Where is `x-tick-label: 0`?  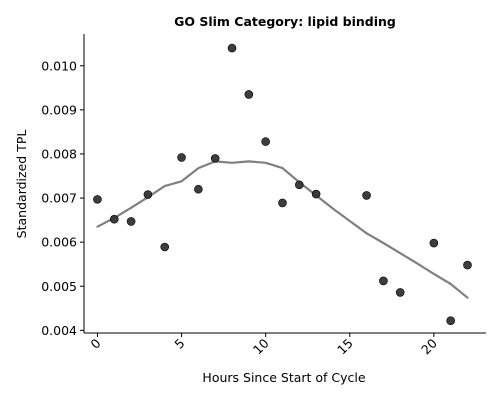
x-tick-label: 0 is located at coordinates (95, 343).